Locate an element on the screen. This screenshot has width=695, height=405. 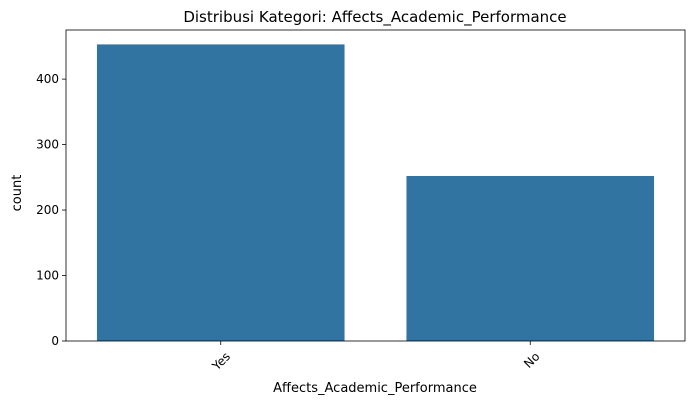
y-tick-label: 300 is located at coordinates (47, 145).